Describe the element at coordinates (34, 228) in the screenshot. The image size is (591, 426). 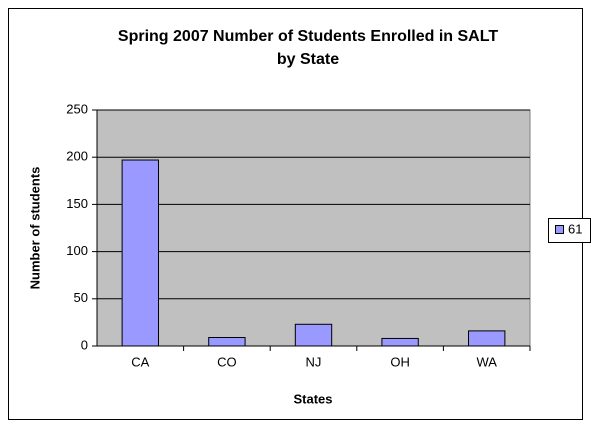
I see `y-axis-label: Number of students` at that location.